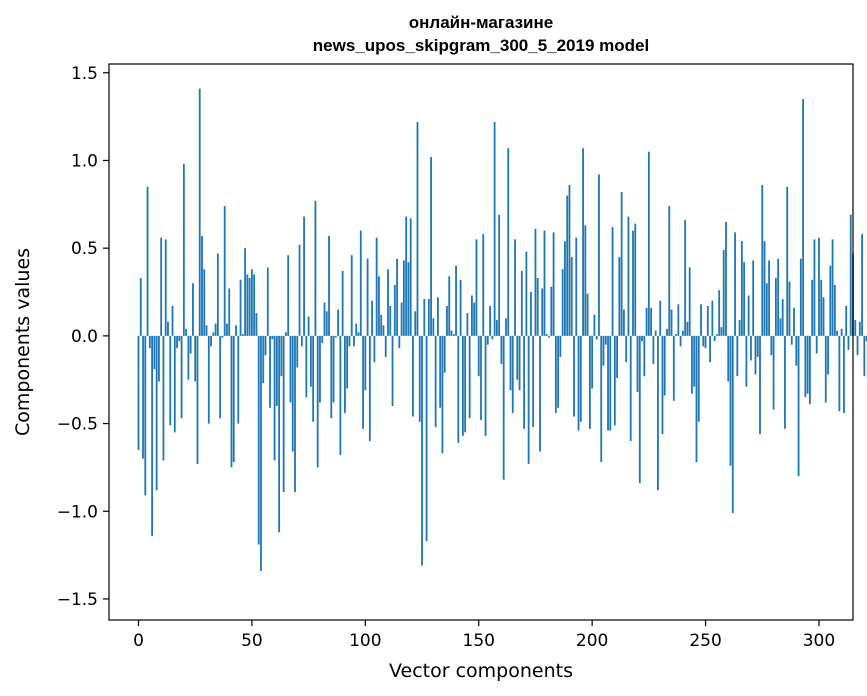  I want to click on x-tick-label: 250, so click(705, 641).